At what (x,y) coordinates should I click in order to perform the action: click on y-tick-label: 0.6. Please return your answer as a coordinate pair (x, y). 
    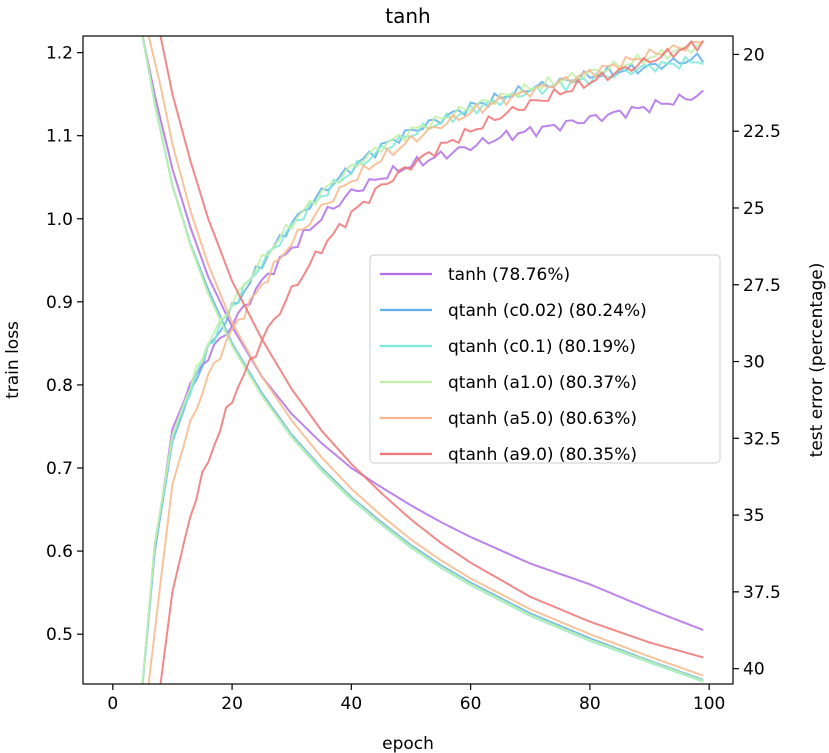
    Looking at the image, I should click on (59, 552).